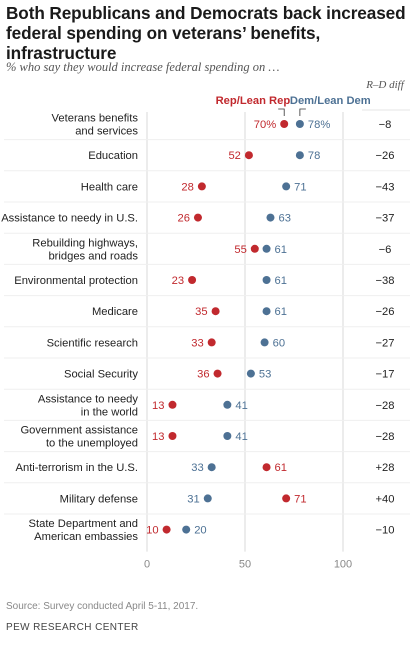 This screenshot has width=415, height=646. Describe the element at coordinates (253, 101) in the screenshot. I see `legend-rep-label: Rep/Lean Rep` at that location.